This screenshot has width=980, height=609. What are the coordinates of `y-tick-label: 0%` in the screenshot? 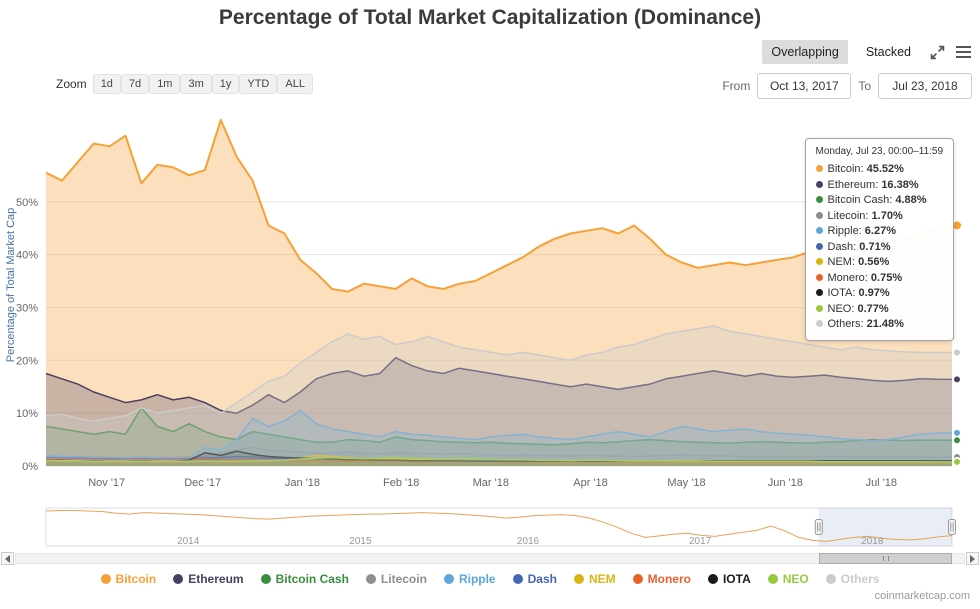 It's located at (30, 467).